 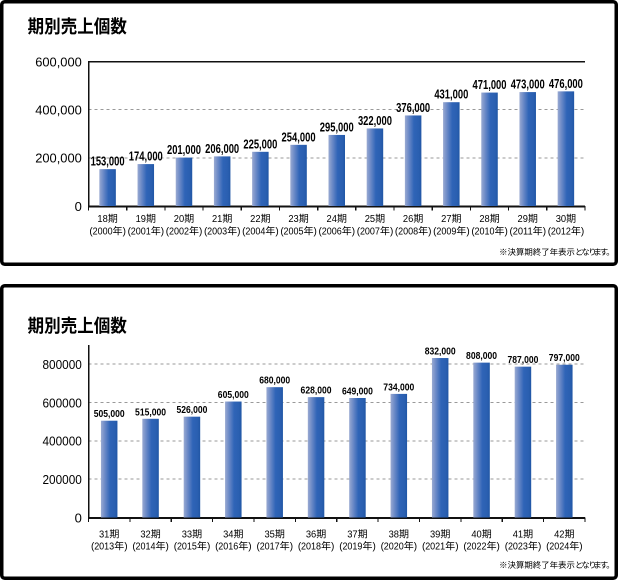 I want to click on svg-text: 2006, so click(x=332, y=232).